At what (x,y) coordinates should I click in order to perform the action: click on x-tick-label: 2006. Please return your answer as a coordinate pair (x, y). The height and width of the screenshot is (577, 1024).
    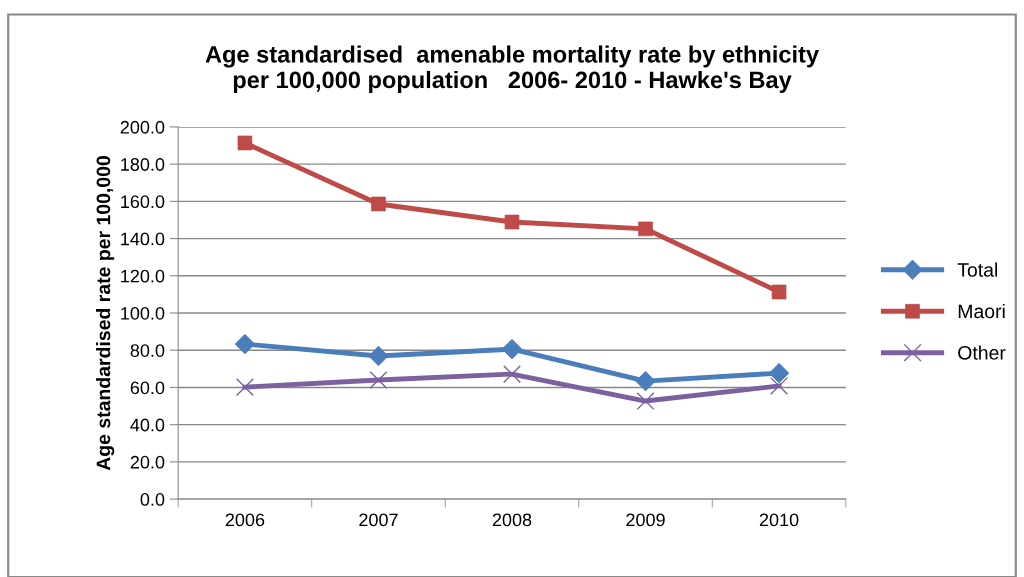
    Looking at the image, I should click on (245, 520).